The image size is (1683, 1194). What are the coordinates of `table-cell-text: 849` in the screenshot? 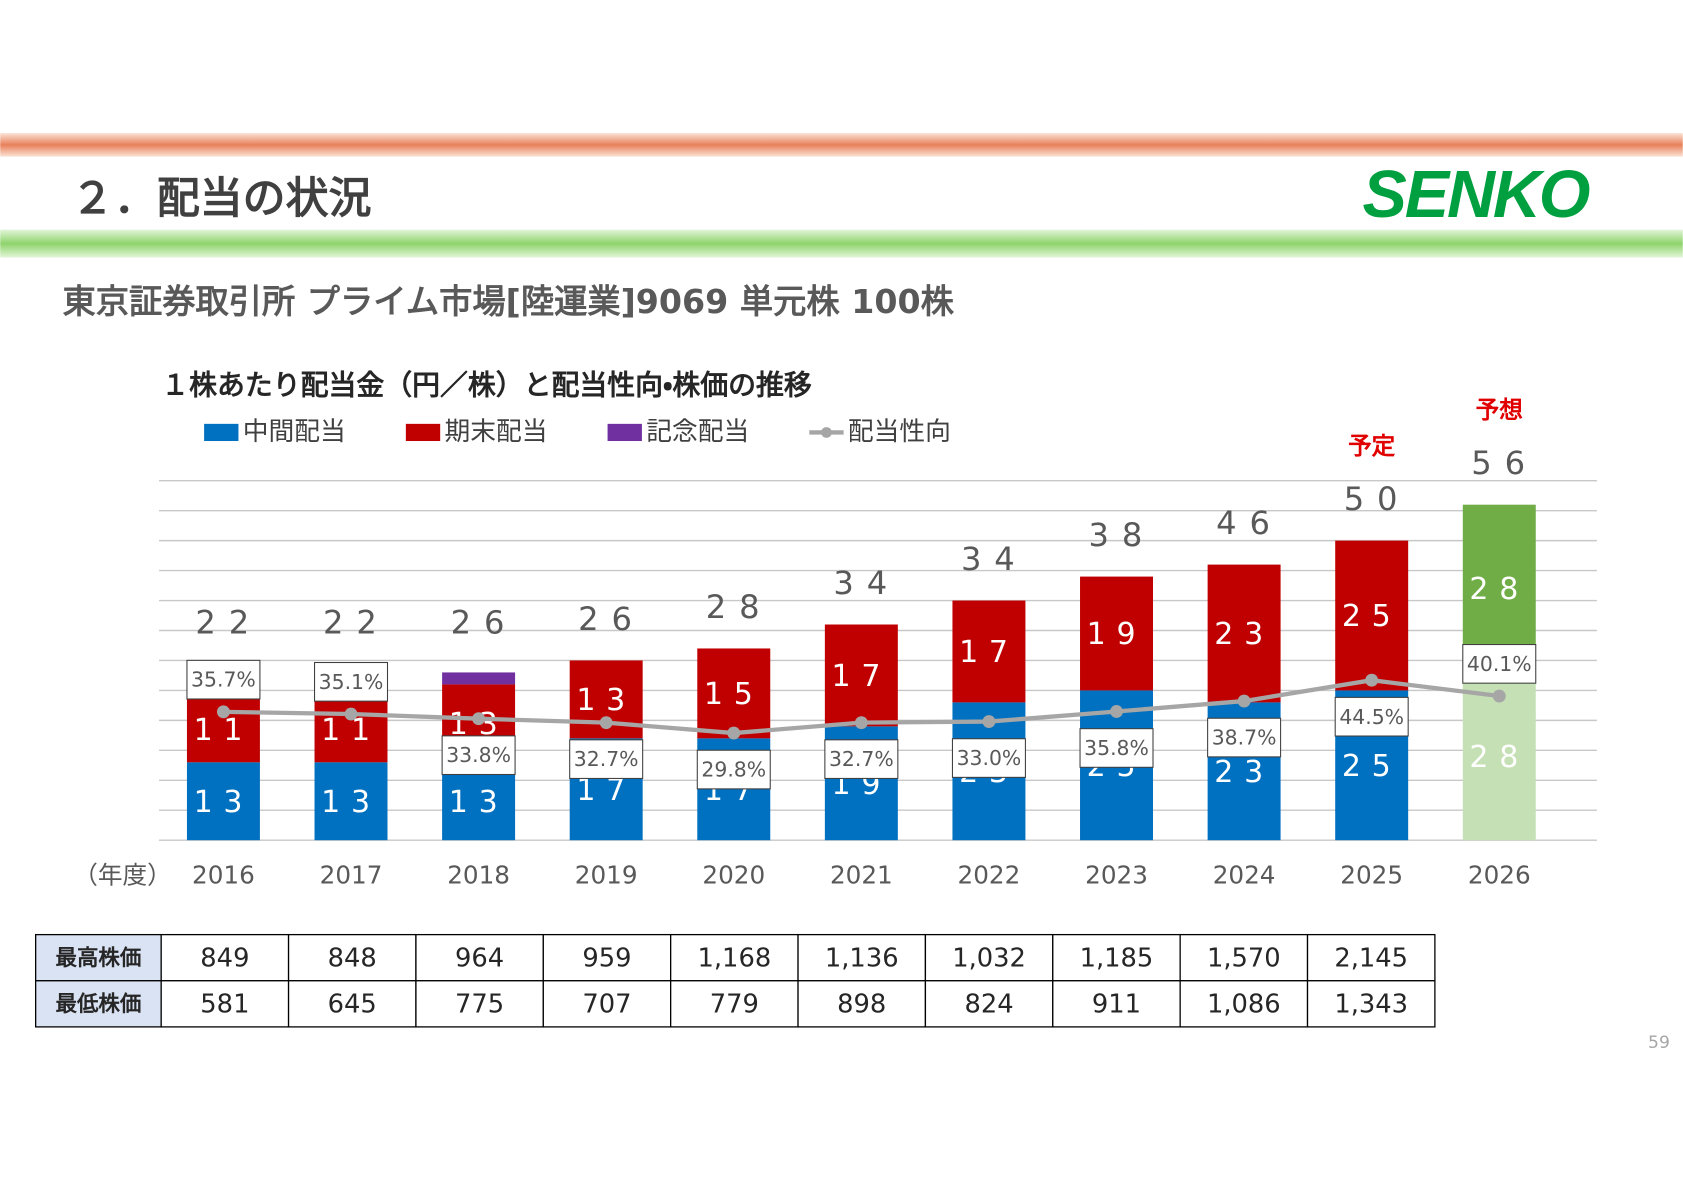 It's located at (224, 958).